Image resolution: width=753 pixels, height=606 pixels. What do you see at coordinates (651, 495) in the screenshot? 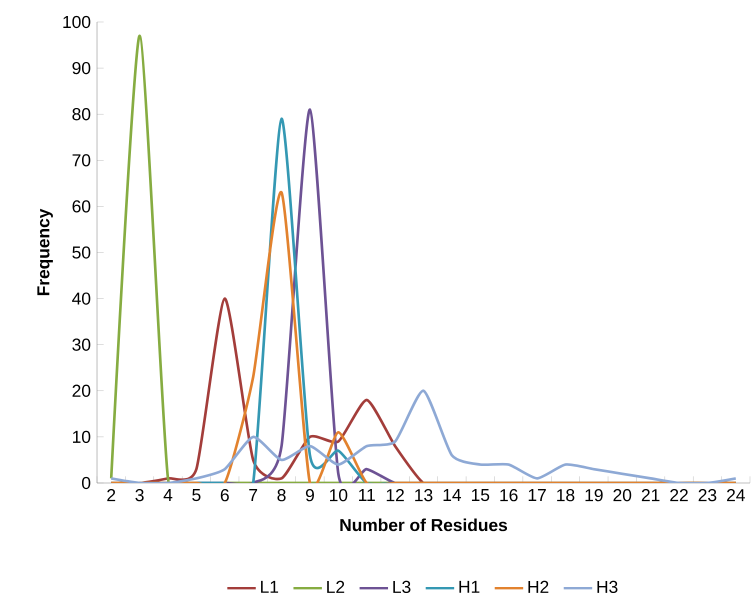
I see `x-tick-label: 21` at bounding box center [651, 495].